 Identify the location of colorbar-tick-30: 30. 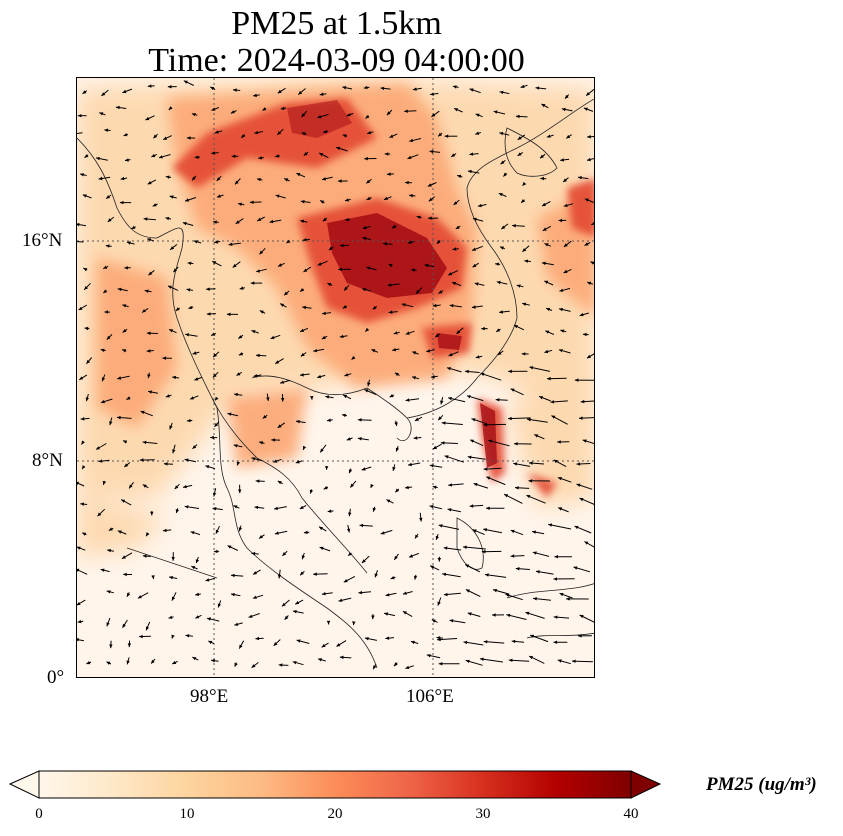
(483, 814).